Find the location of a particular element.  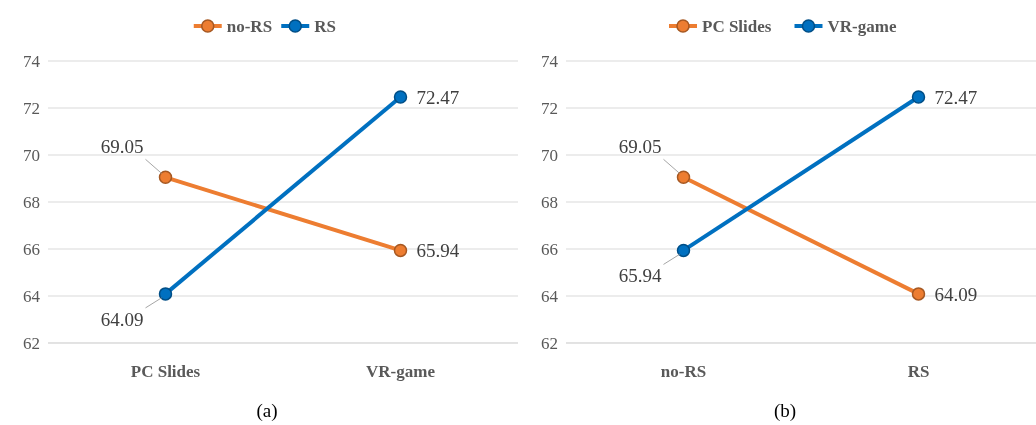

x-tick-label: no-RS is located at coordinates (683, 371).